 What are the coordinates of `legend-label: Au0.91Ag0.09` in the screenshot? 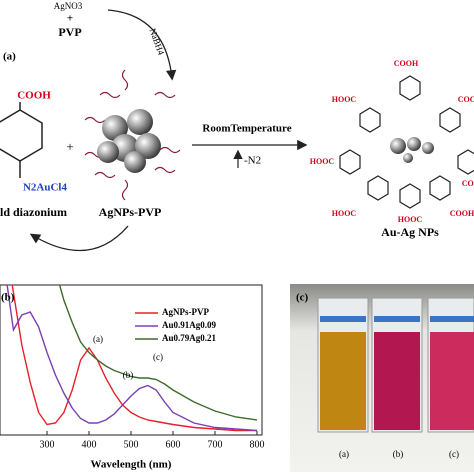 It's located at (189, 325).